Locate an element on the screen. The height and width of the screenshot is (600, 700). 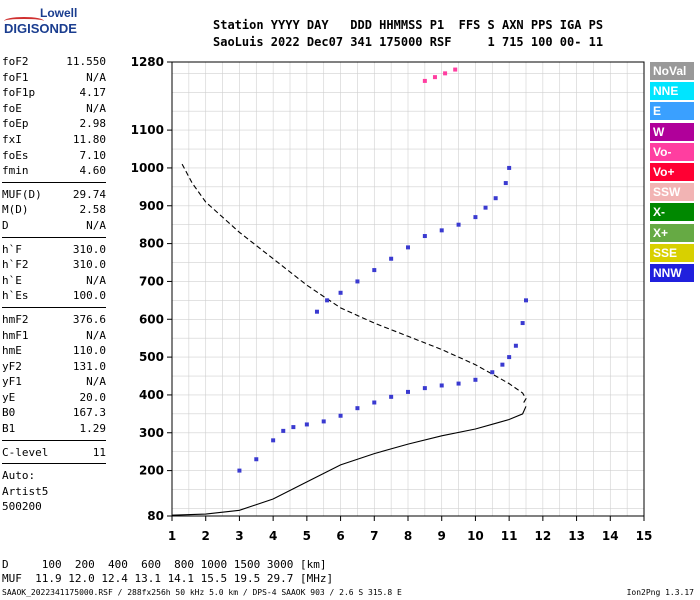
parameter-name: C-level is located at coordinates (25, 452).